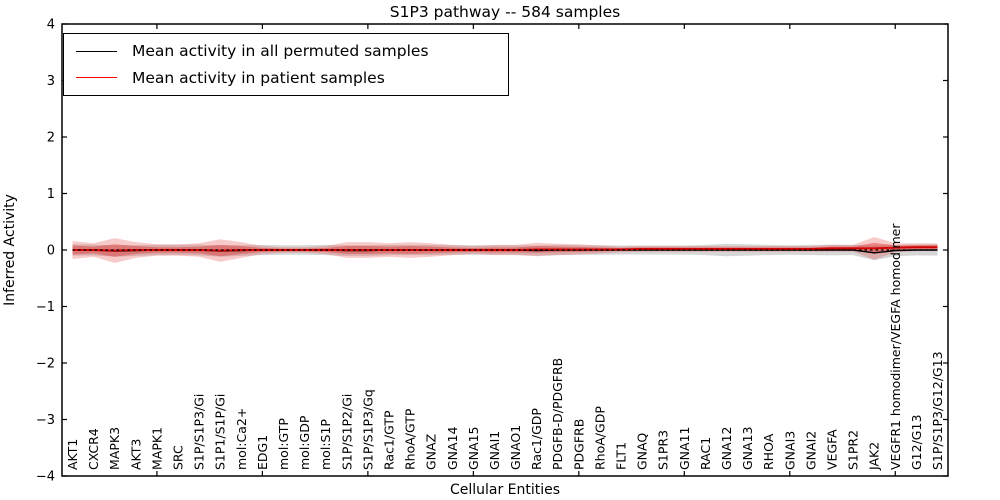 The image size is (1000, 500). Describe the element at coordinates (51, 138) in the screenshot. I see `y-tick-label: 2` at that location.